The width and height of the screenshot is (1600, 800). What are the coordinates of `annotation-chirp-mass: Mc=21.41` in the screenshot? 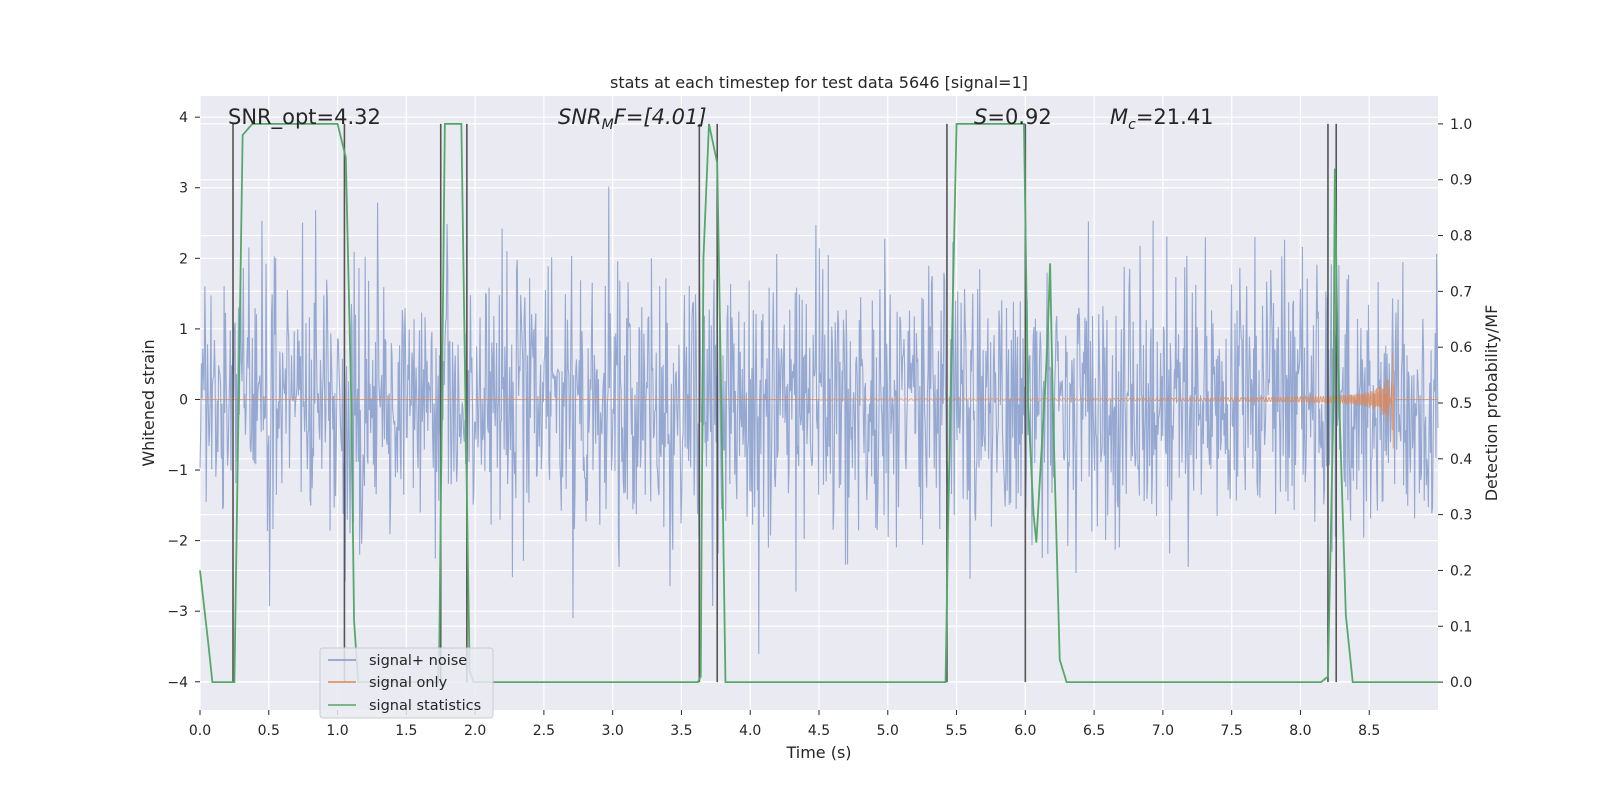 It's located at (1162, 119).